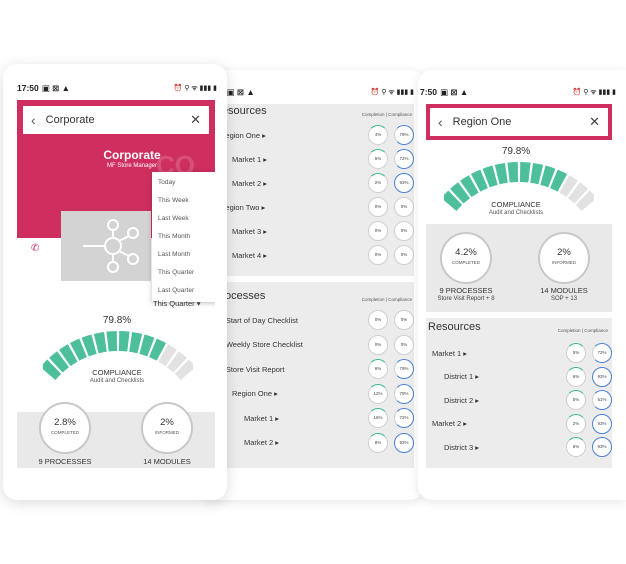 The height and width of the screenshot is (564, 626). What do you see at coordinates (117, 88) in the screenshot?
I see `status-bar: 17:50 ▣ ⊠ ▲ ⏰ ⚲ ᯤ ▮▮▮ ▮` at bounding box center [117, 88].